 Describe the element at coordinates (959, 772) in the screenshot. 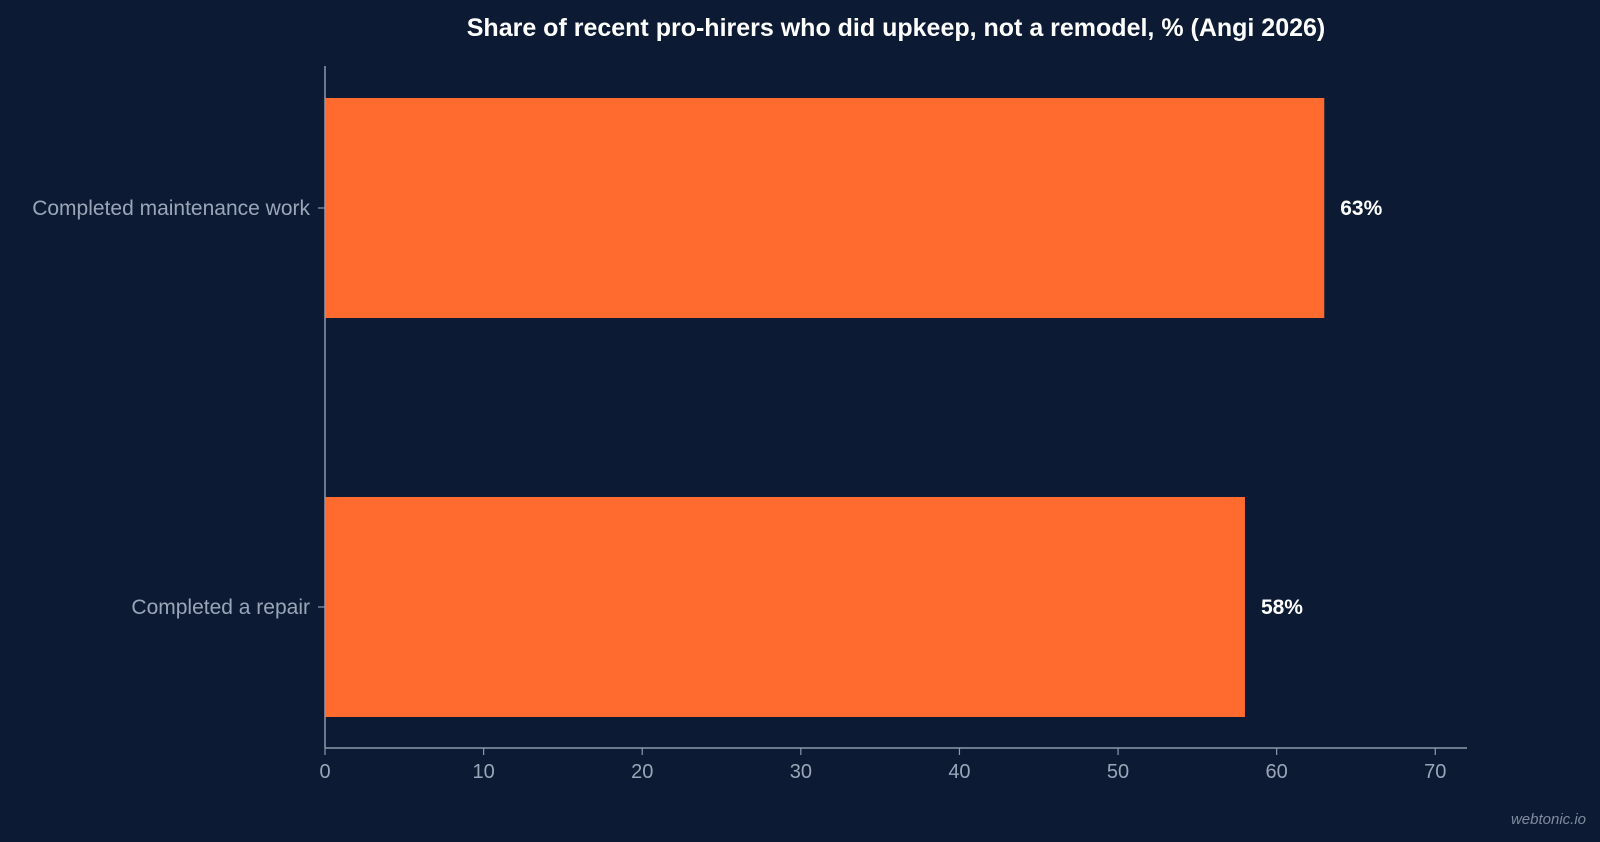

I see `x-tick-label-4: 40` at that location.